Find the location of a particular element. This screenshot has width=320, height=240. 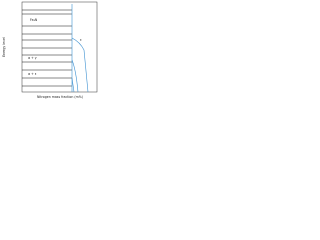

region-label: ε is located at coordinates (81, 40).